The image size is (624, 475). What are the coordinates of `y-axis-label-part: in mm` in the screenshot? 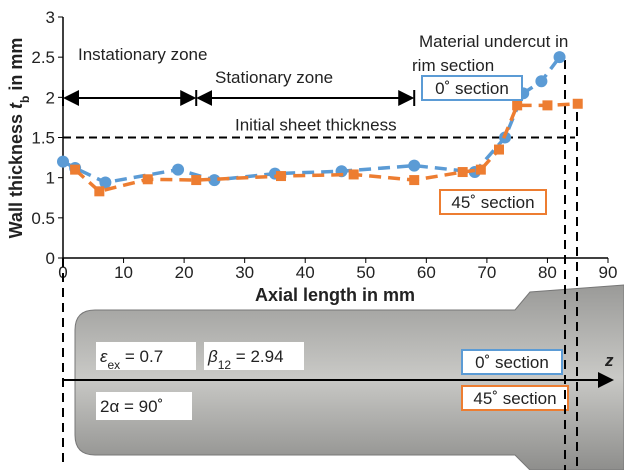 It's located at (16, 67).